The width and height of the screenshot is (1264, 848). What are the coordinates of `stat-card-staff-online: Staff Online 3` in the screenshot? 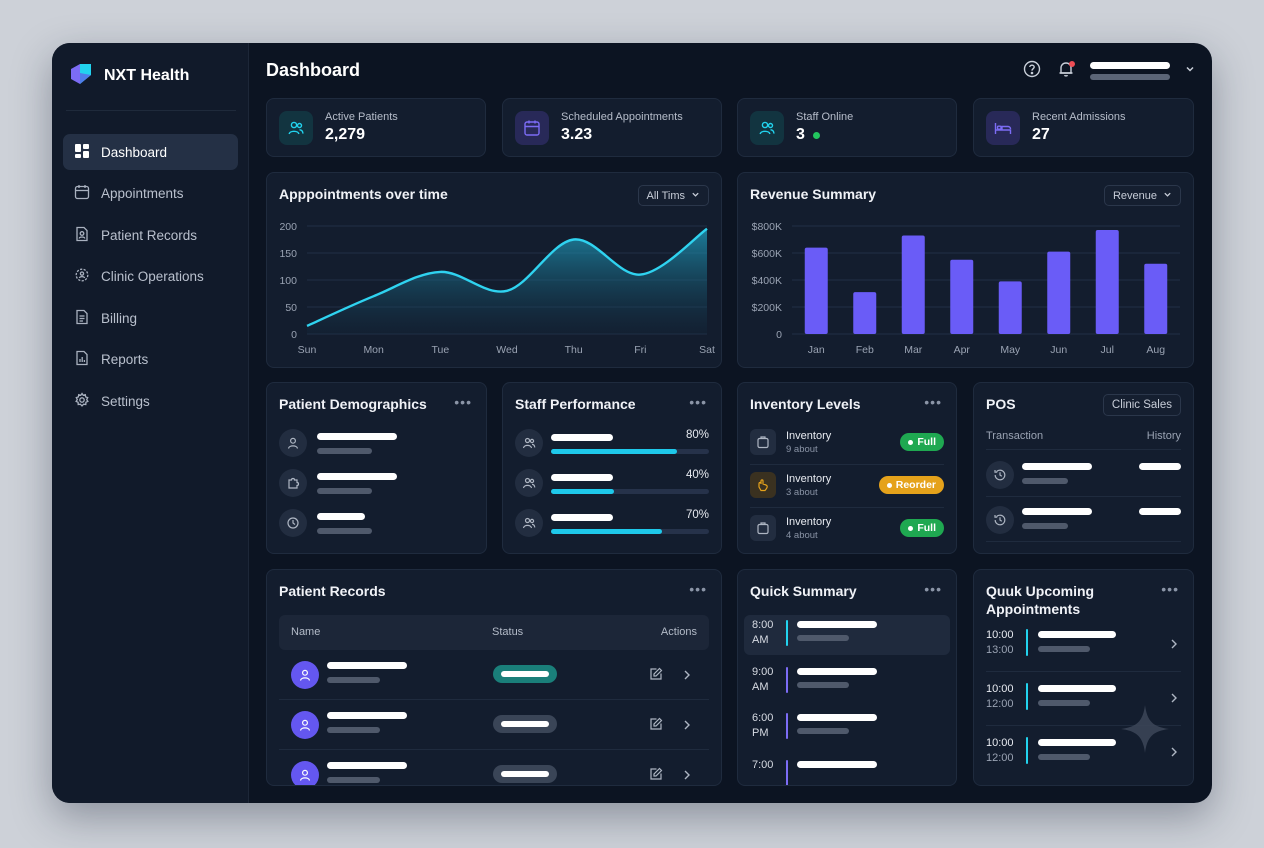 It's located at (847, 127).